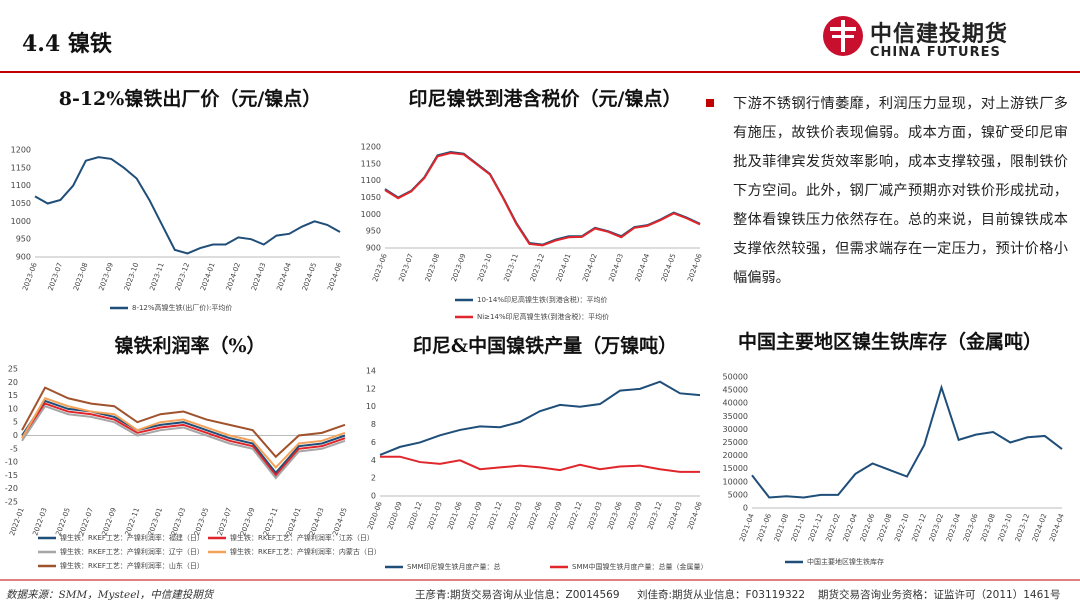  What do you see at coordinates (735, 442) in the screenshot?
I see `y-tick-label: 25000` at bounding box center [735, 442].